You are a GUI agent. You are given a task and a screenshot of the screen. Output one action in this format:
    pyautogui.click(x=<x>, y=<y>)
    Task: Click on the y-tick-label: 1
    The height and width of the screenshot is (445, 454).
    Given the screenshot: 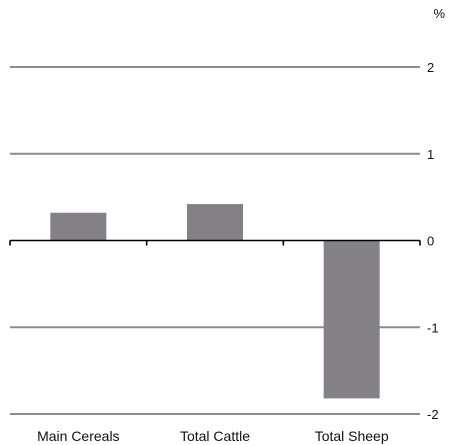 What is the action you would take?
    pyautogui.click(x=430, y=154)
    